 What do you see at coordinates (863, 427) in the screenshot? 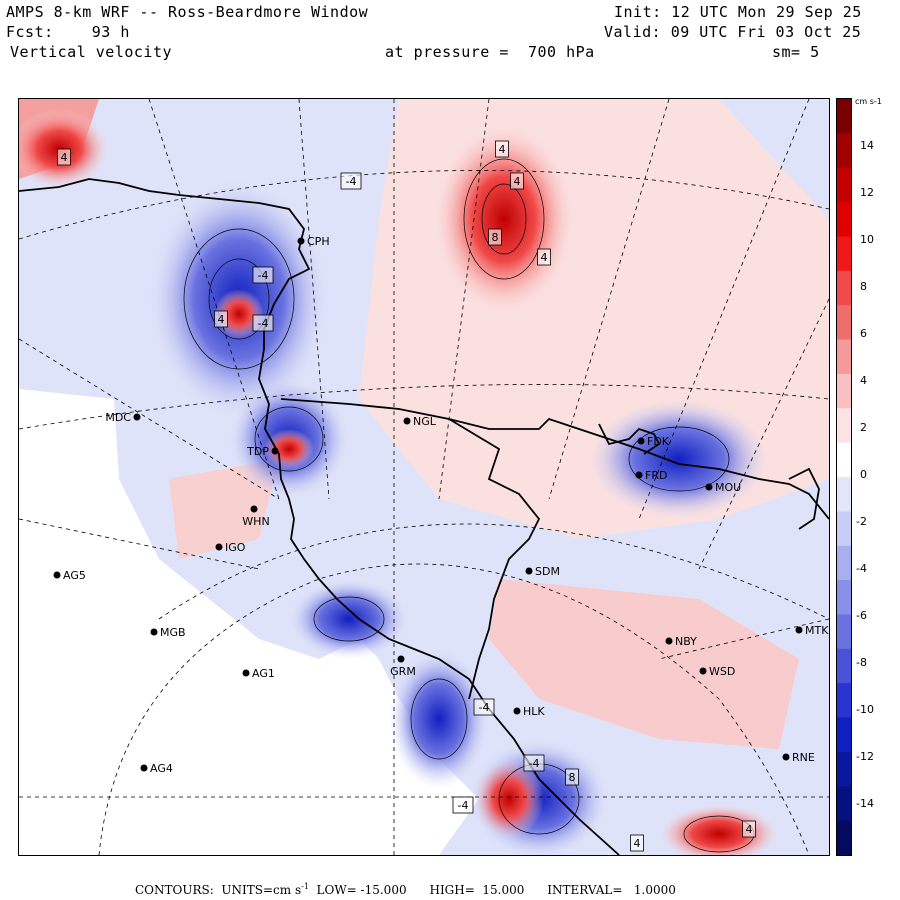
I see `colorbar-tick-label: 2` at bounding box center [863, 427].